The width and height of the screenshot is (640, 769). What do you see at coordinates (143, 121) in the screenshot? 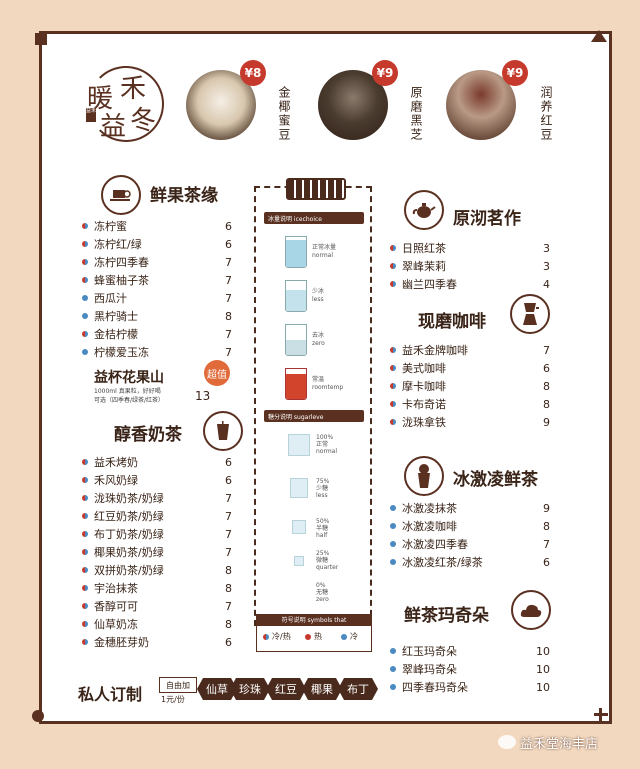
I see `logo-char: 冬` at bounding box center [143, 121].